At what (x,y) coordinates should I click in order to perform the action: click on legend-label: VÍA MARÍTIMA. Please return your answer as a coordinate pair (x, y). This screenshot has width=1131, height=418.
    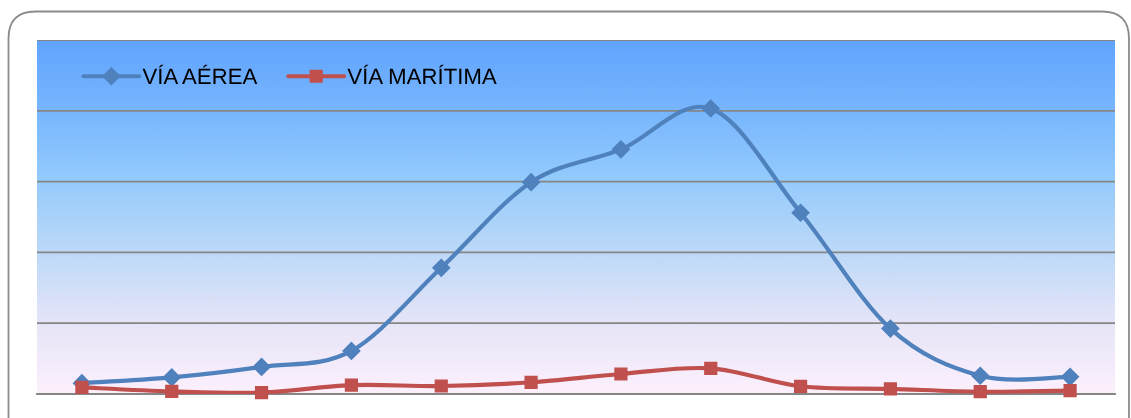
    Looking at the image, I should click on (422, 74).